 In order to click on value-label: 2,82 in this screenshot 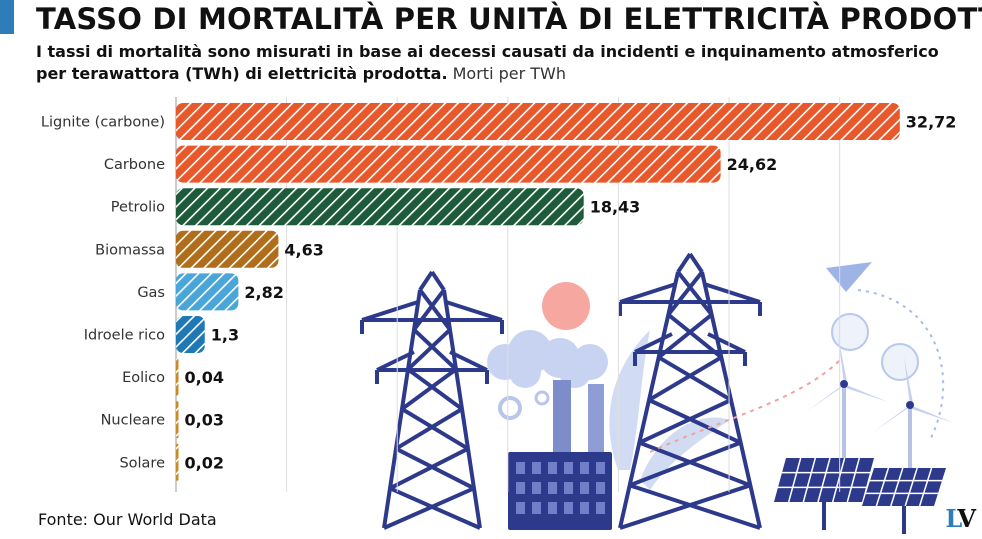, I will do `click(263, 292)`.